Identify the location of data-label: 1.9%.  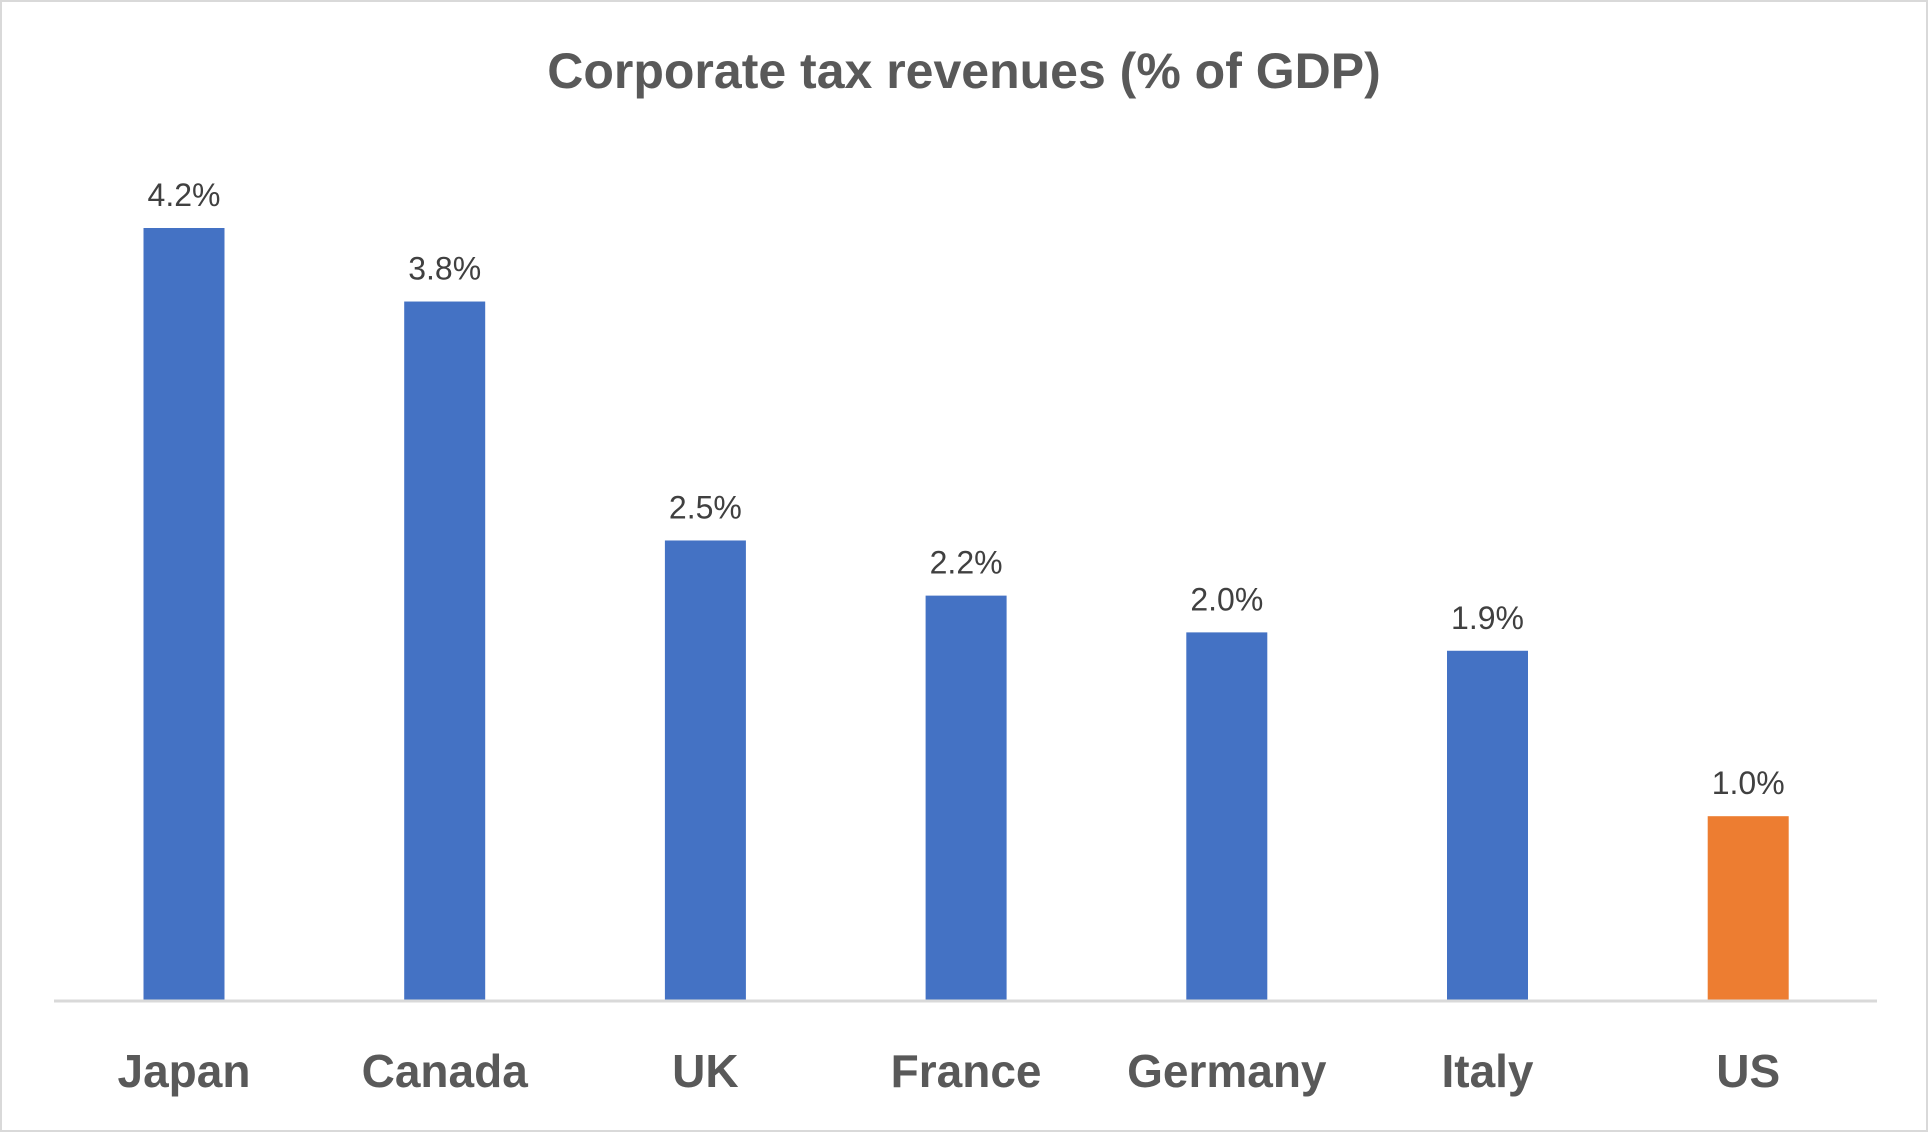
(1487, 618).